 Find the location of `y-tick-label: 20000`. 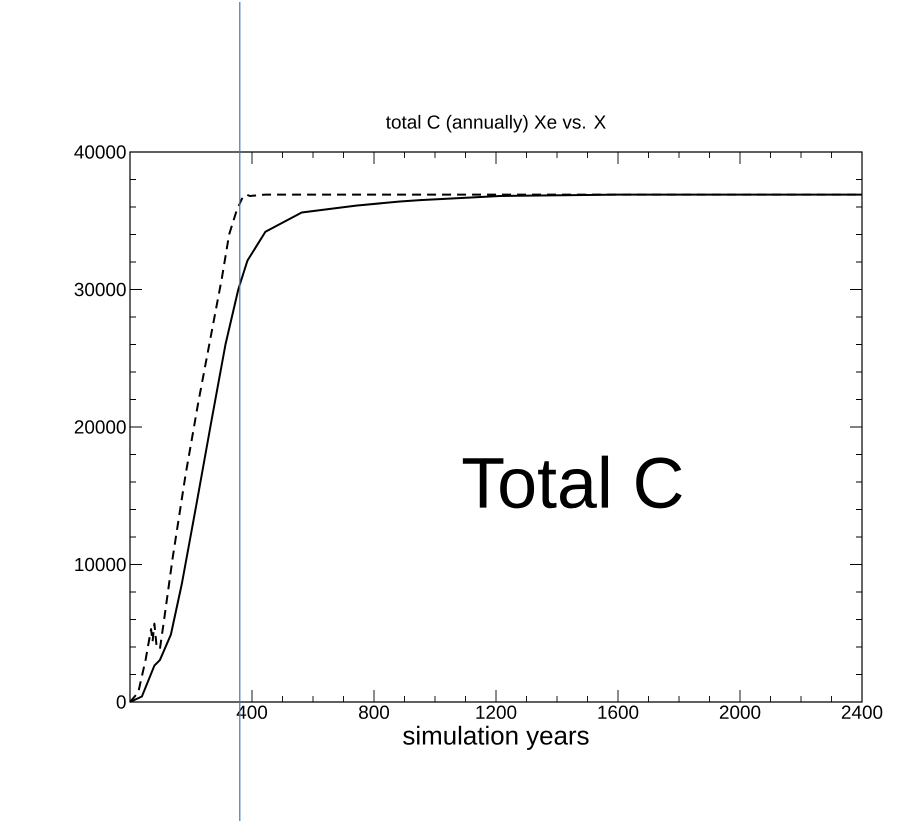

y-tick-label: 20000 is located at coordinates (100, 427).